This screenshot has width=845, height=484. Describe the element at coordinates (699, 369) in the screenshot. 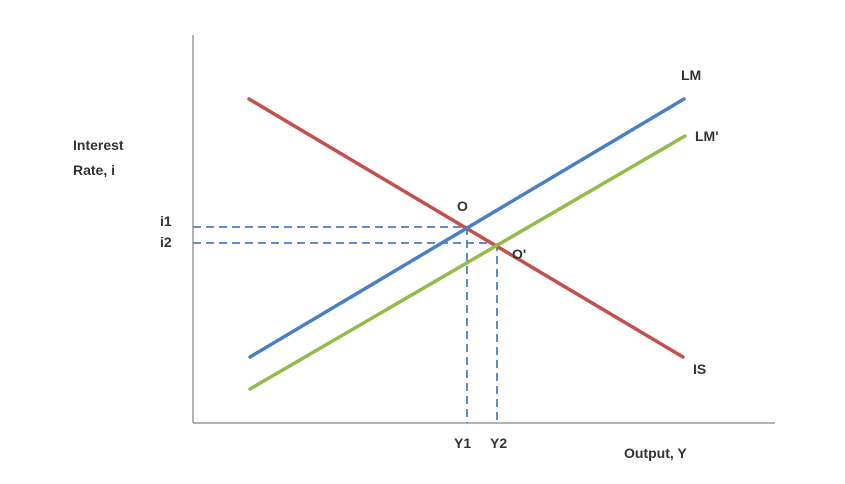

I see `is-label: IS` at that location.